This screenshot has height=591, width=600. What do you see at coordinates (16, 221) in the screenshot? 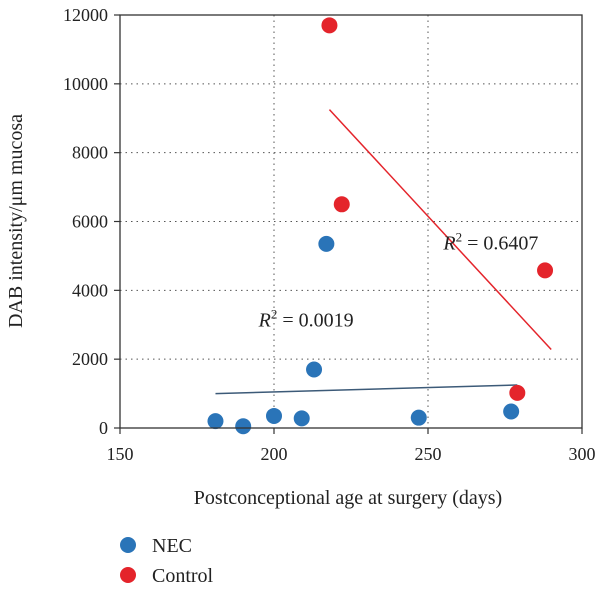
I see `y-axis-title: DAB intensity/μm mucosa` at bounding box center [16, 221].